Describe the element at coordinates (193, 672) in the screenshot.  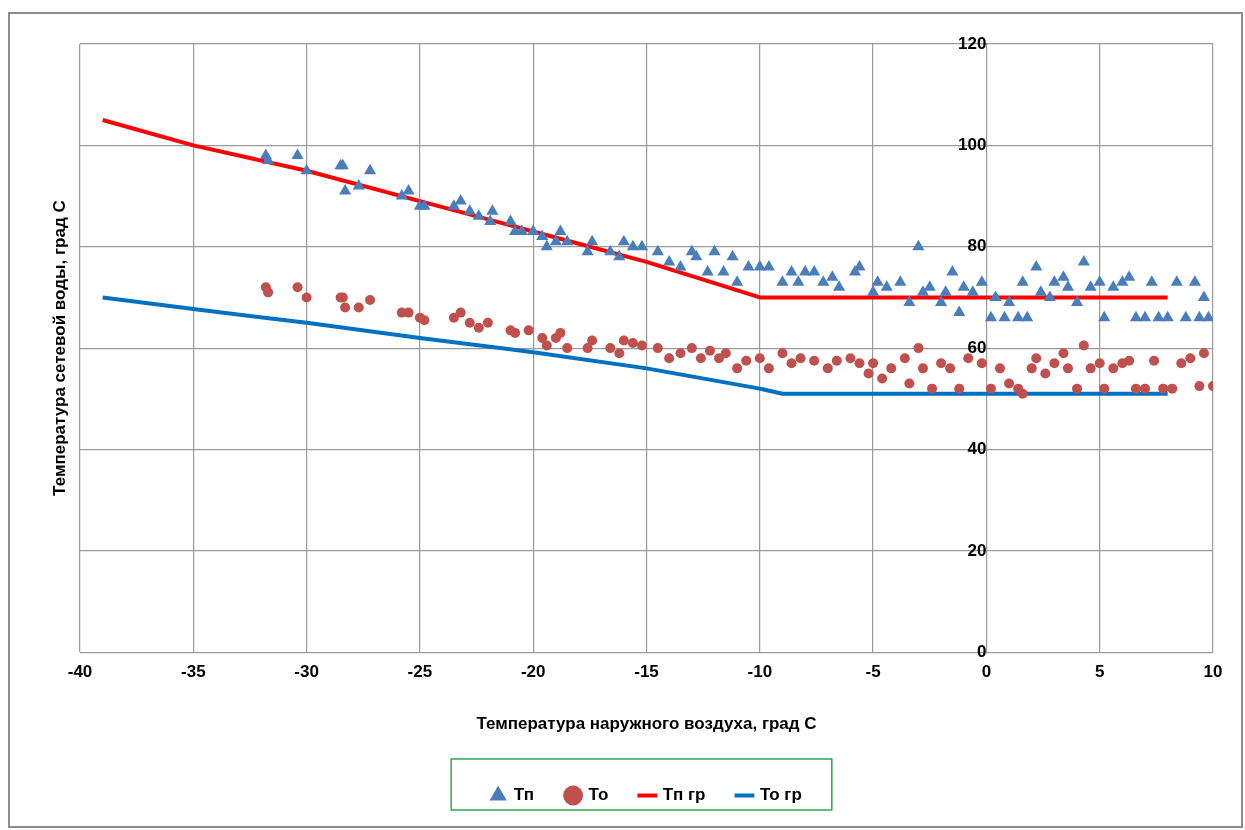
I see `x-tick-label: -35` at that location.